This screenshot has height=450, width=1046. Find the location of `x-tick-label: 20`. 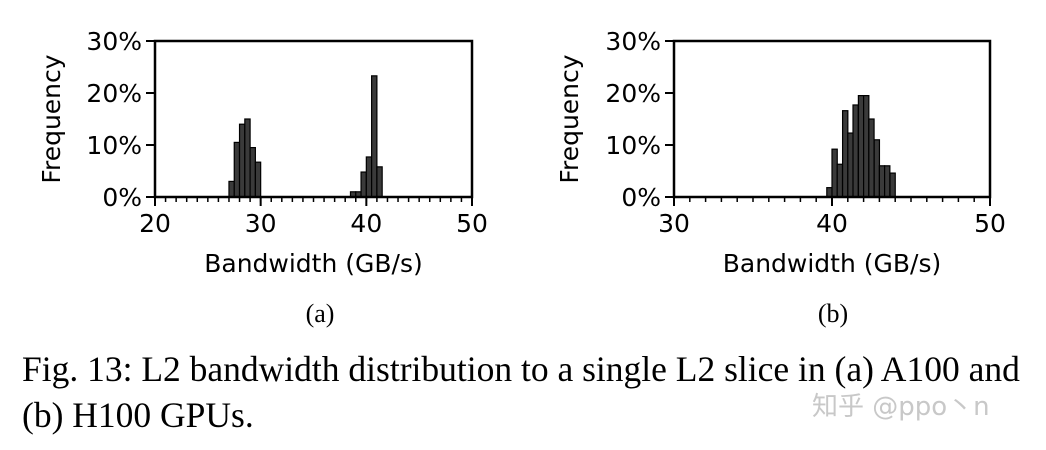

x-tick-label: 20 is located at coordinates (155, 223).